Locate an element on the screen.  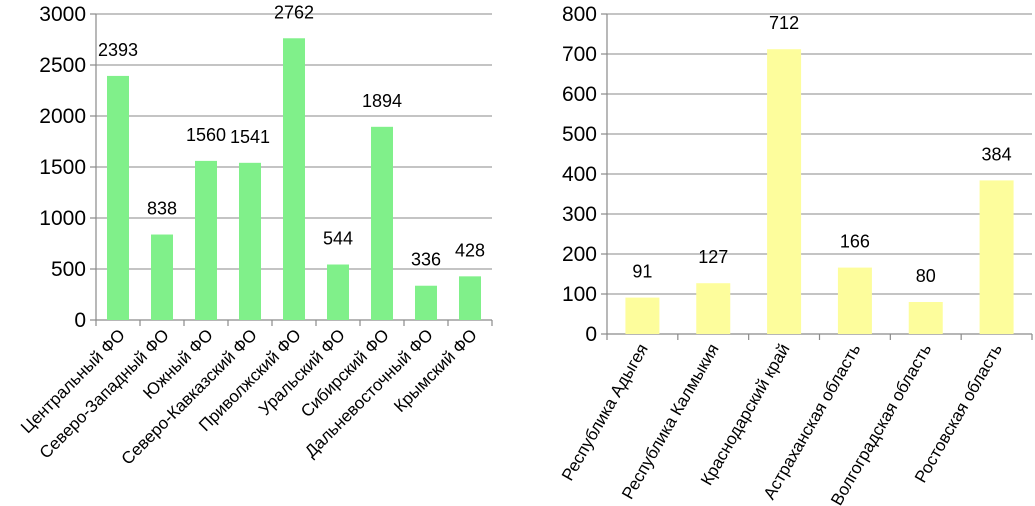
data-label: 2762 is located at coordinates (294, 12).